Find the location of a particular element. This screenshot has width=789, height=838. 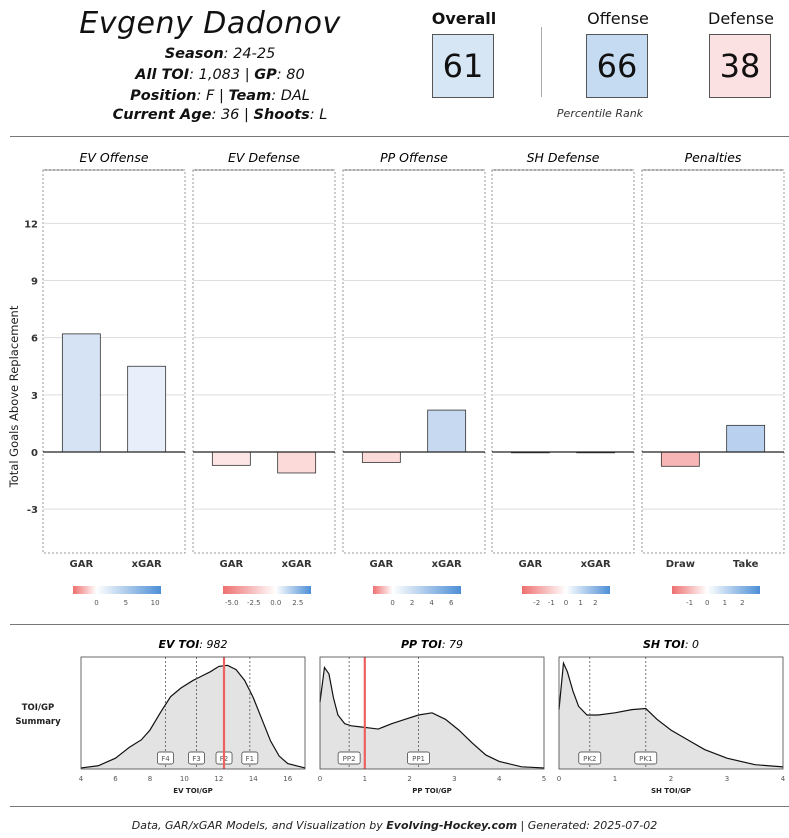

x-tick-label: 10 is located at coordinates (184, 779).